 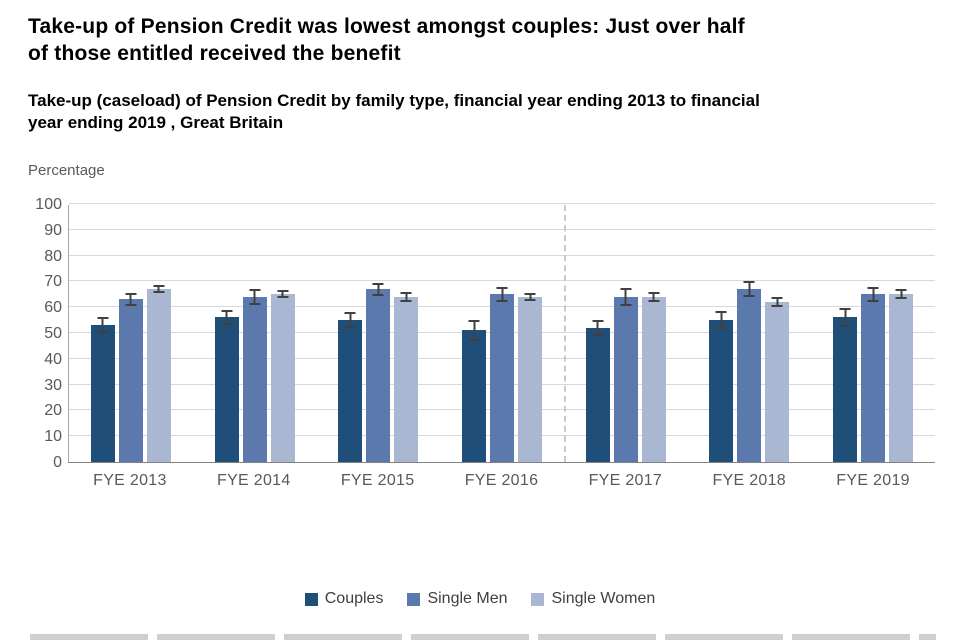 What do you see at coordinates (53, 256) in the screenshot?
I see `y-axis-label: 80` at bounding box center [53, 256].